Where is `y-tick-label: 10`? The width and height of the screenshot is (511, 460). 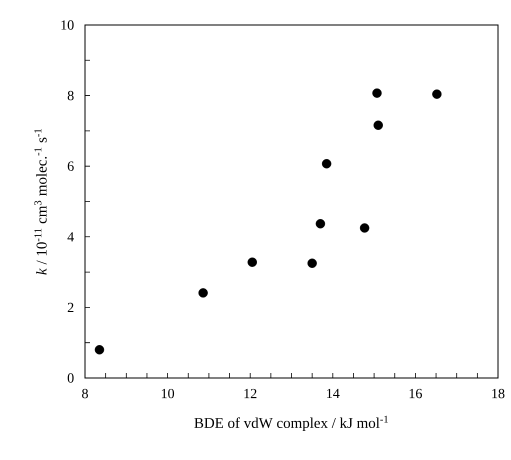
y-tick-label: 10 is located at coordinates (67, 25).